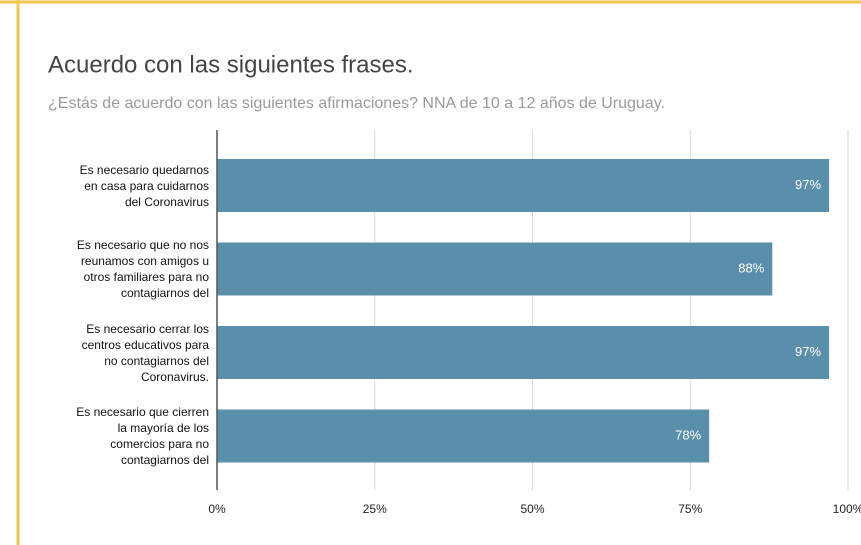 This screenshot has height=545, width=861. I want to click on x-tick-label: 50%, so click(532, 509).